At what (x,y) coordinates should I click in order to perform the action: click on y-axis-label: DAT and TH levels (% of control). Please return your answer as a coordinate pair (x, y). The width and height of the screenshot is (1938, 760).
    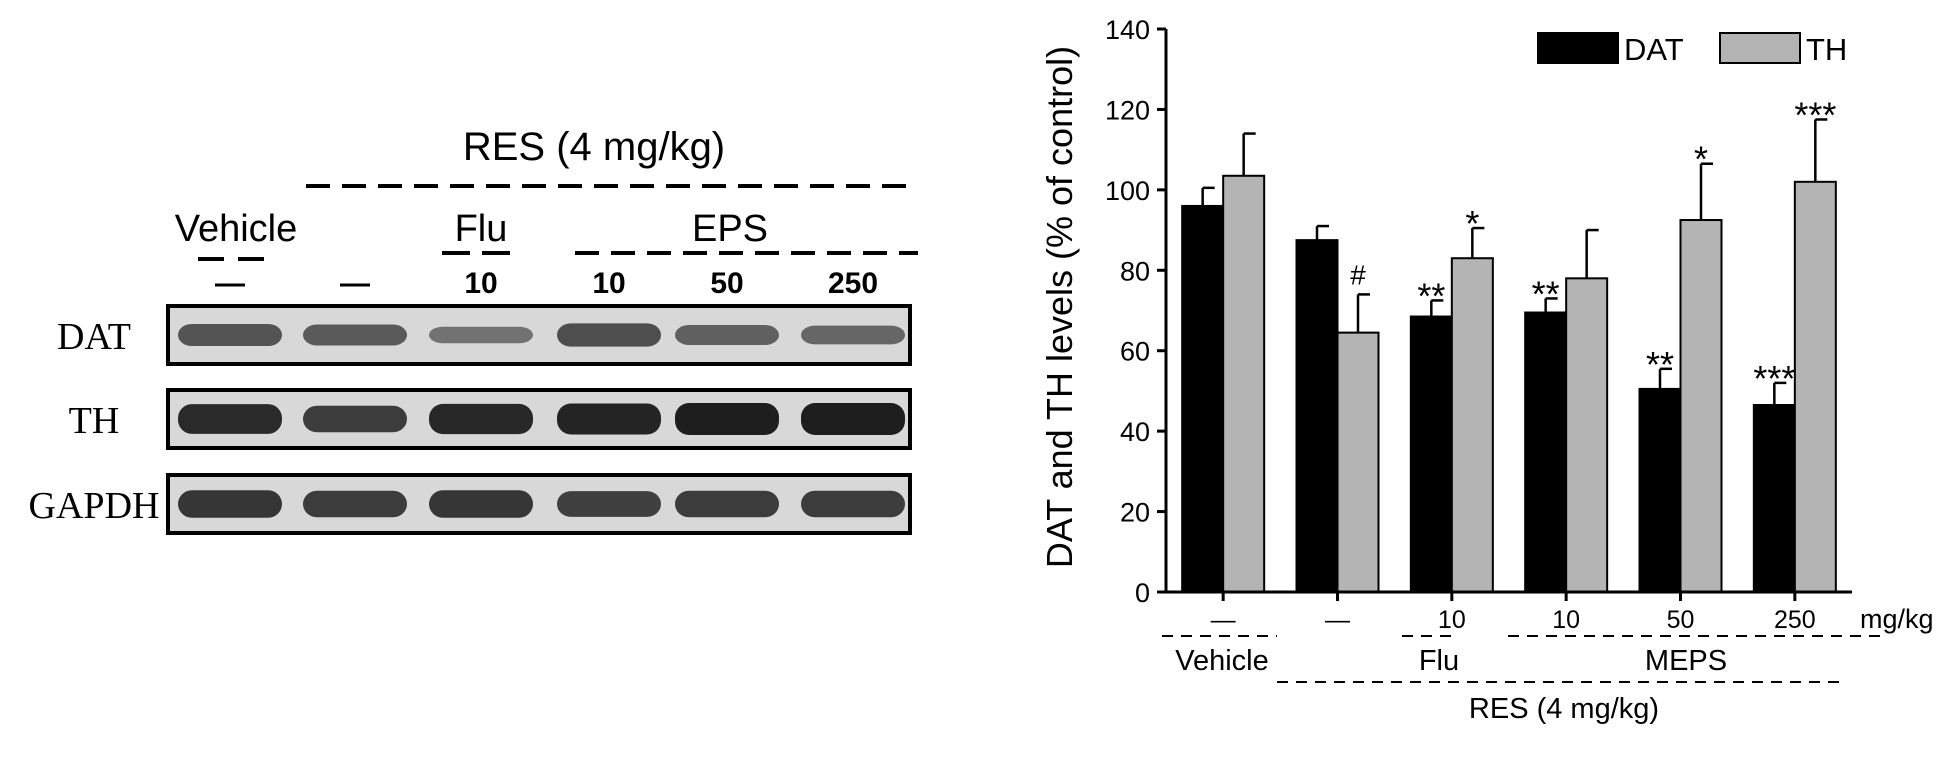
    Looking at the image, I should click on (1059, 307).